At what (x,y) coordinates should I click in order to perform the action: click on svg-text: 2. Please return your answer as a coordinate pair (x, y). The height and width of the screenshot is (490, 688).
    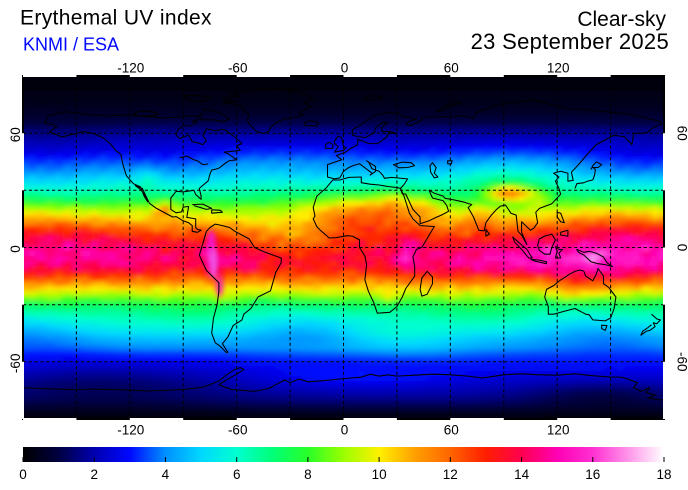
    Looking at the image, I should click on (94, 474).